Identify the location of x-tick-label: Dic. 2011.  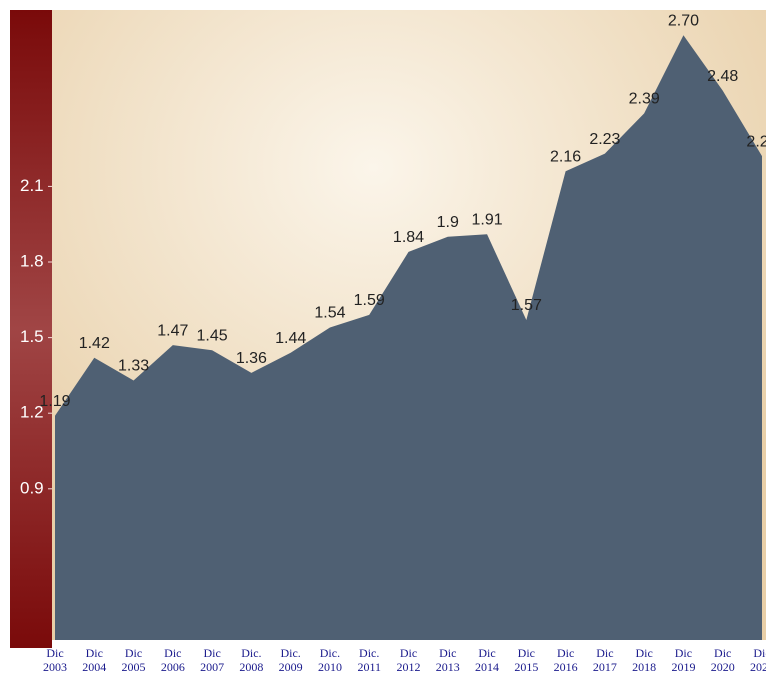
(369, 660).